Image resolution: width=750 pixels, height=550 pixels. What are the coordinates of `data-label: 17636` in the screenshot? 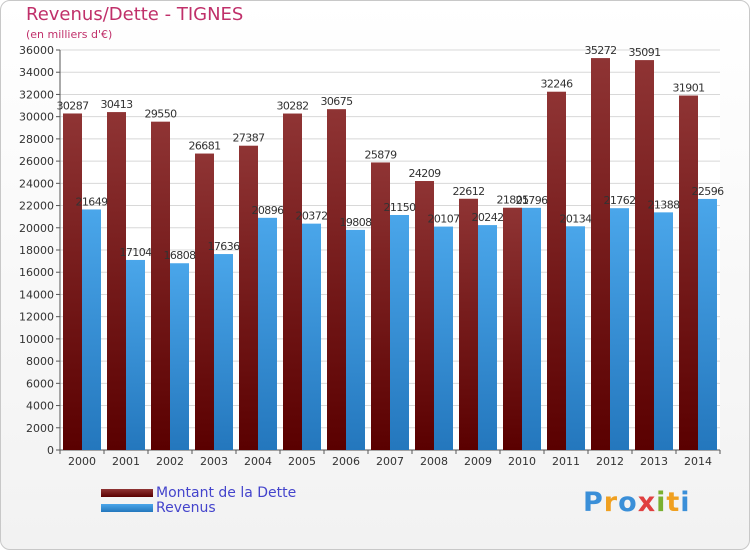 It's located at (224, 246).